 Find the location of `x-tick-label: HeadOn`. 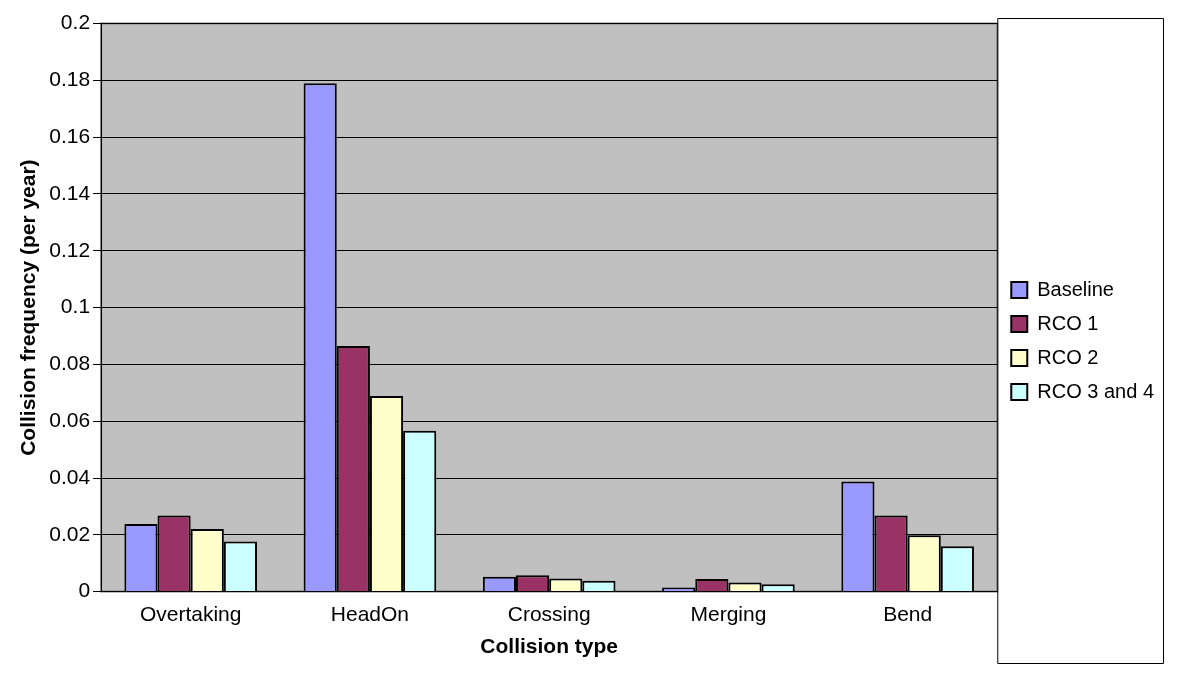

x-tick-label: HeadOn is located at coordinates (370, 613).